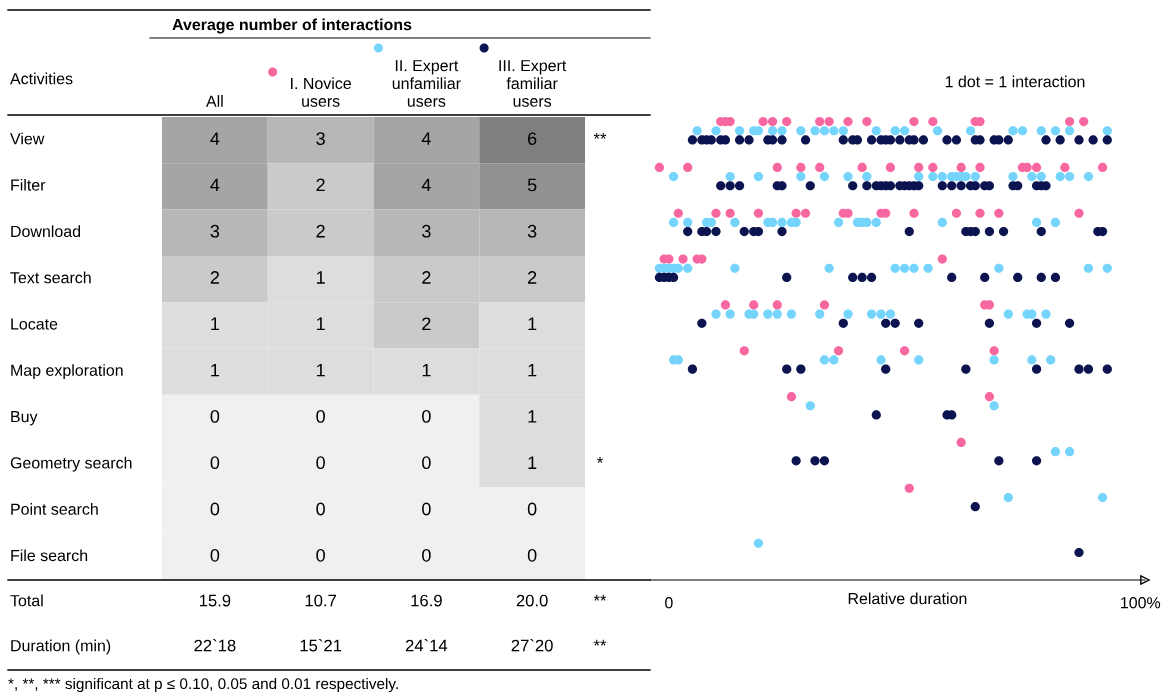  What do you see at coordinates (600, 135) in the screenshot?
I see `y2-tick-label: **` at bounding box center [600, 135].